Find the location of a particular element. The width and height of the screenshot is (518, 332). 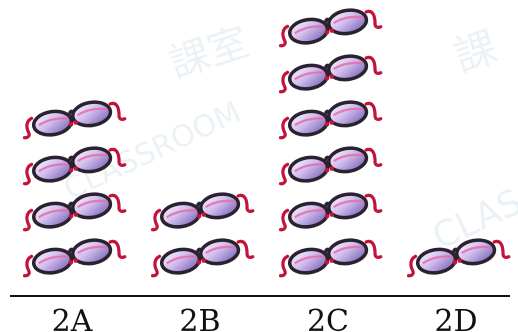

category-label: 2B is located at coordinates (199, 318).